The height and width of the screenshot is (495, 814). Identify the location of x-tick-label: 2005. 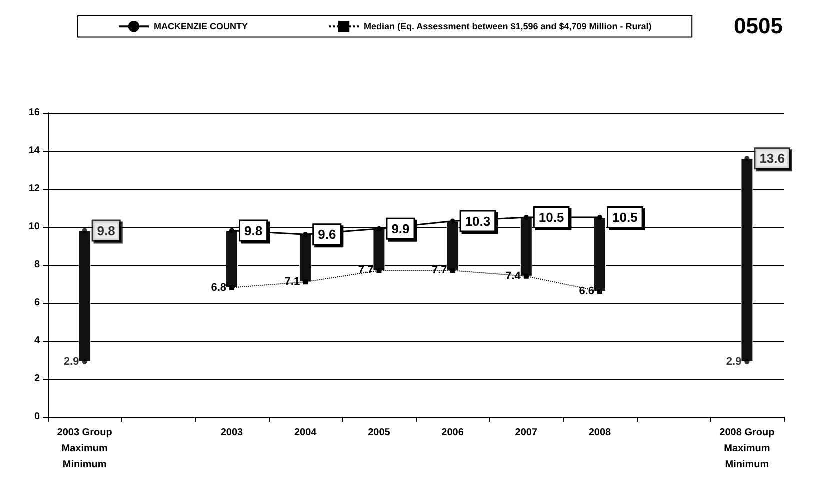
(379, 433).